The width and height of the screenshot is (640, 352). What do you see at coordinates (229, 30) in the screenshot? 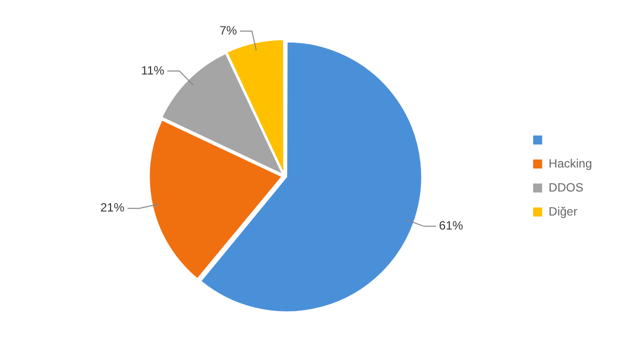
I see `data-label: 7%` at bounding box center [229, 30].